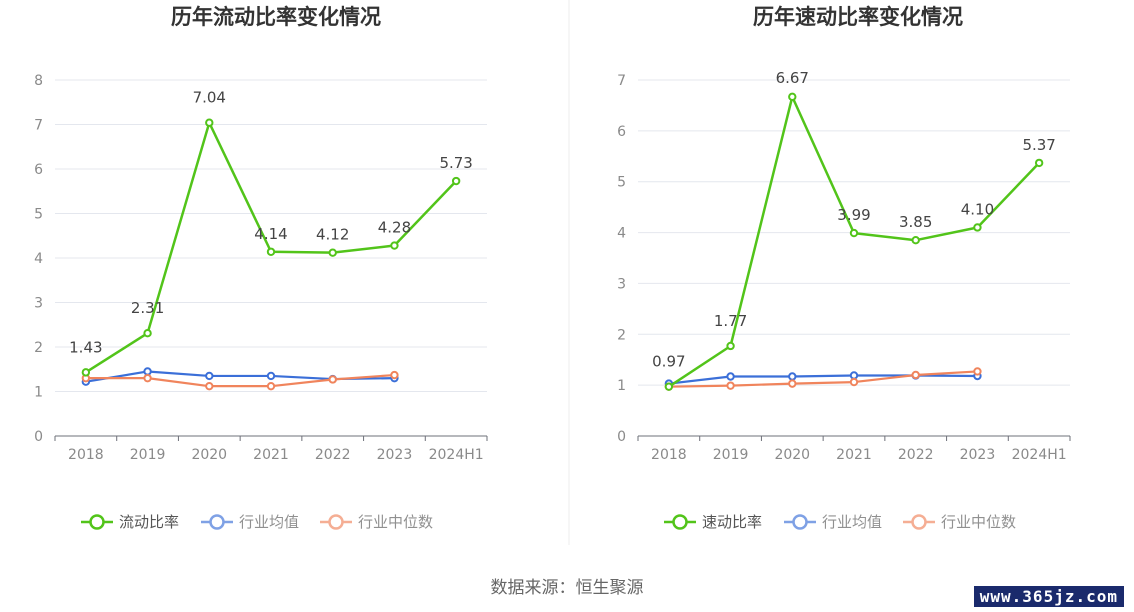  I want to click on quick-ratio-data-label: 3.85, so click(915, 222).